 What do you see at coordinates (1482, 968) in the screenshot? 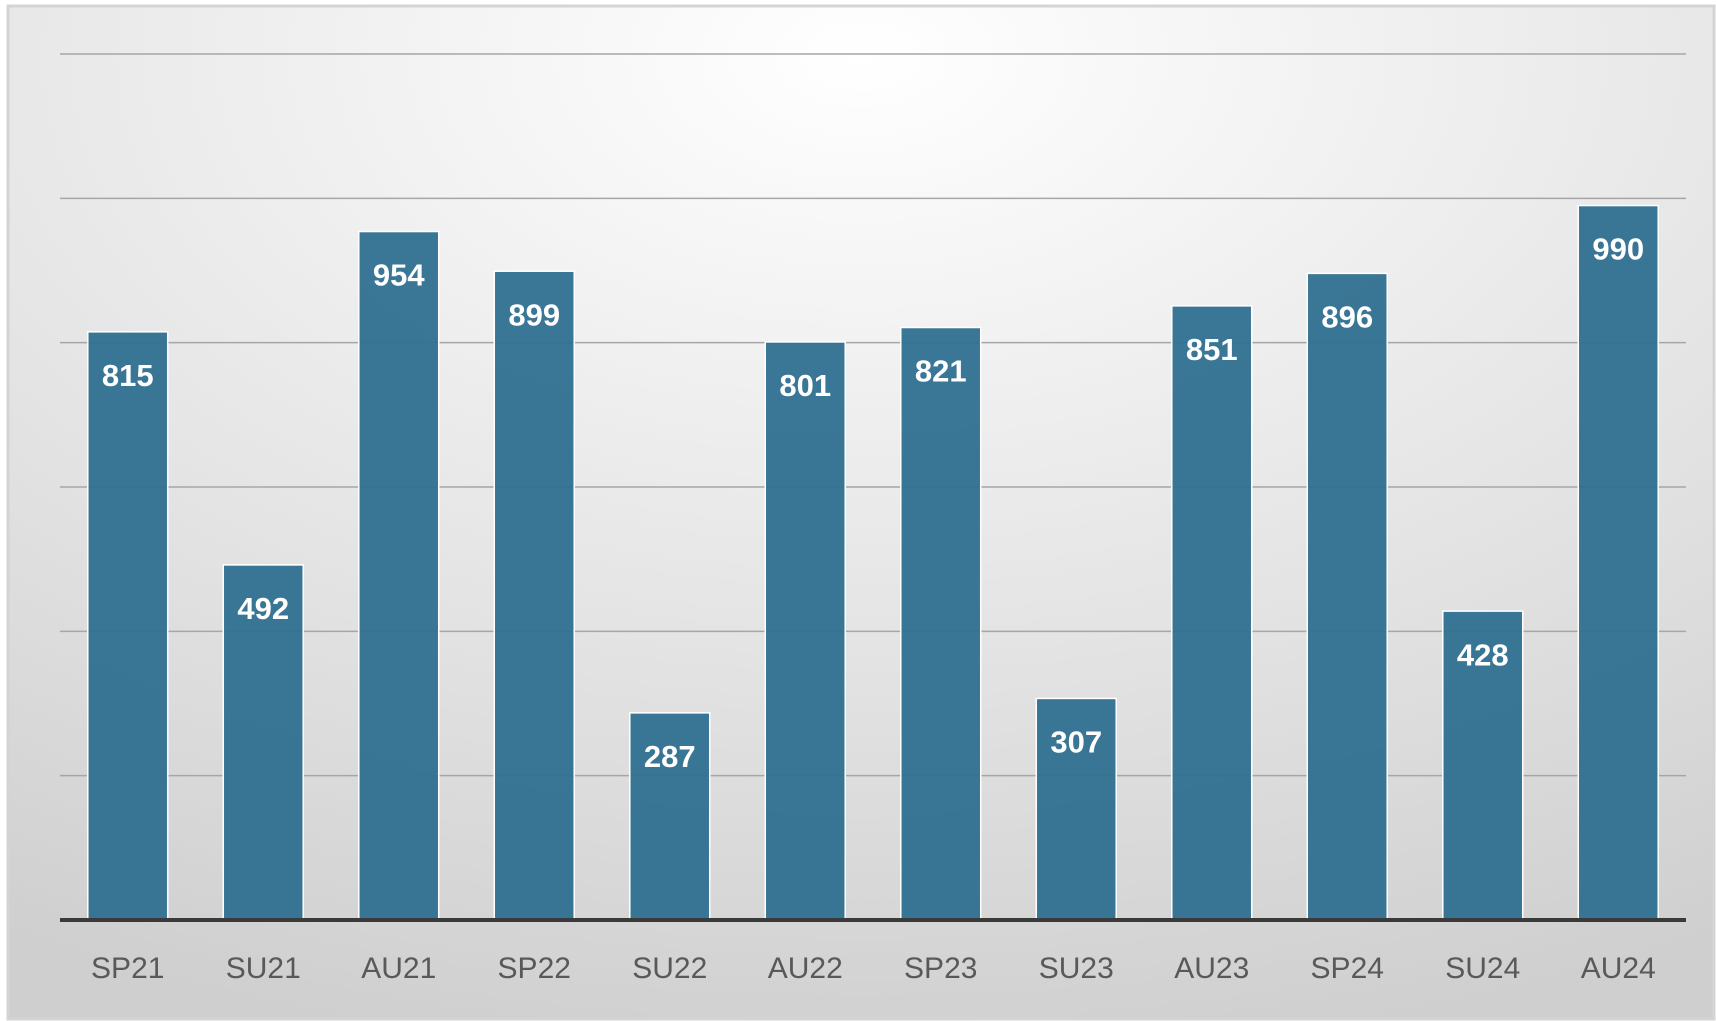
I see `x-tick-label: SU24` at bounding box center [1482, 968].